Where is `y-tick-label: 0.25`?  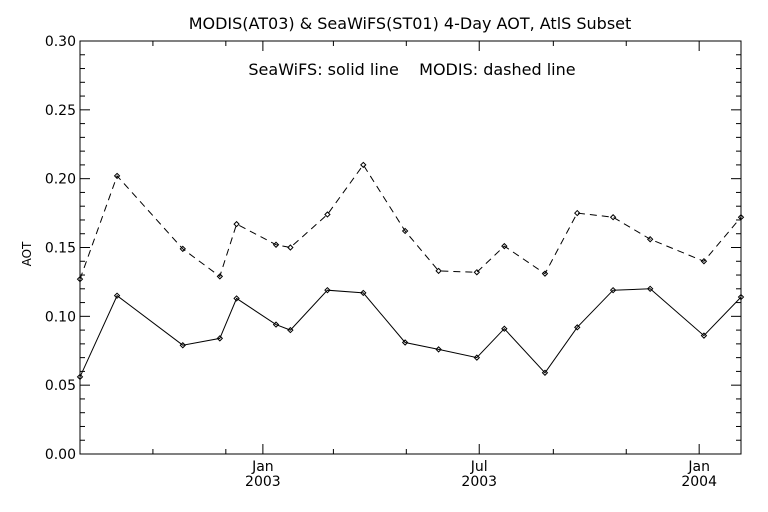
y-tick-label: 0.25 is located at coordinates (60, 111).